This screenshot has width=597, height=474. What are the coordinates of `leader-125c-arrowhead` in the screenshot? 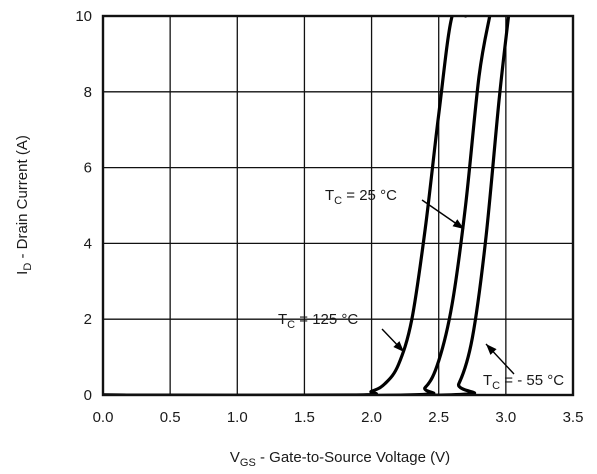 It's located at (398, 346).